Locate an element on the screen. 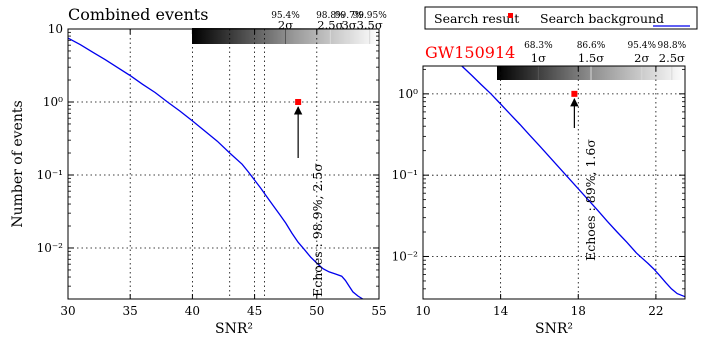  annotation-text: Echoes : 89%, 1.6σ is located at coordinates (590, 200).